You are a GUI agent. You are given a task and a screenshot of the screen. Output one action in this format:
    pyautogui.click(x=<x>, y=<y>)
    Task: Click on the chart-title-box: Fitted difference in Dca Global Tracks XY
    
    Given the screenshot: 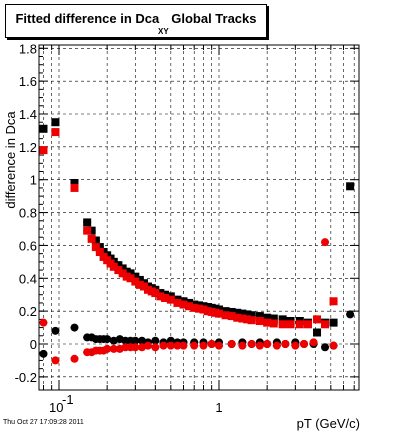 What is the action you would take?
    pyautogui.click(x=136, y=21)
    